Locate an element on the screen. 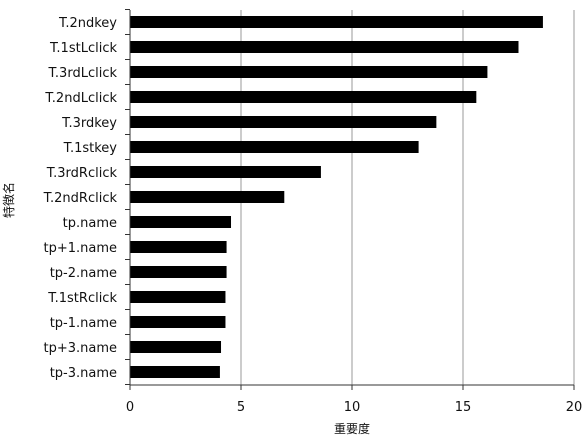 Image resolution: width=587 pixels, height=440 pixels. category-label: tp-3.name is located at coordinates (83, 373).